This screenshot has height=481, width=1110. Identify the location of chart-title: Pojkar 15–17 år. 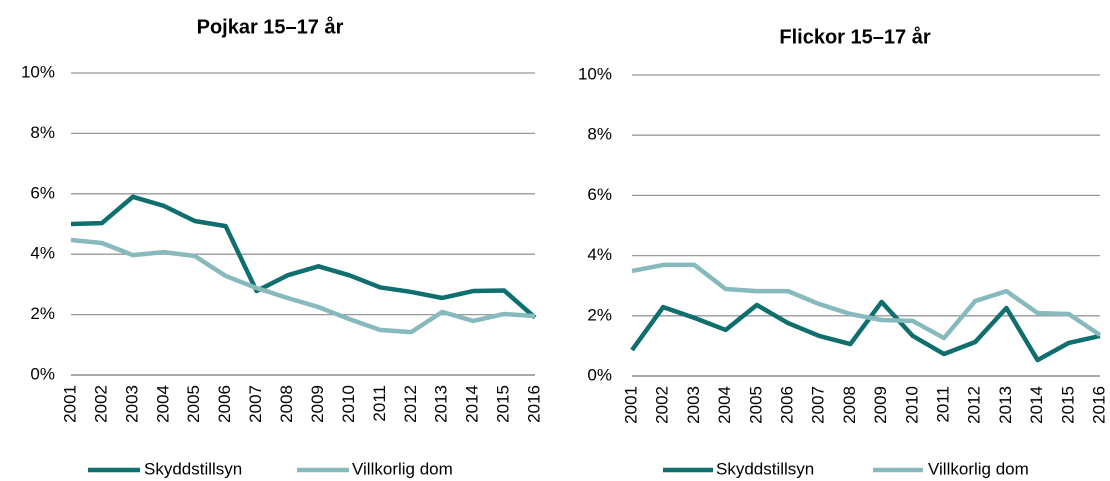
(270, 26).